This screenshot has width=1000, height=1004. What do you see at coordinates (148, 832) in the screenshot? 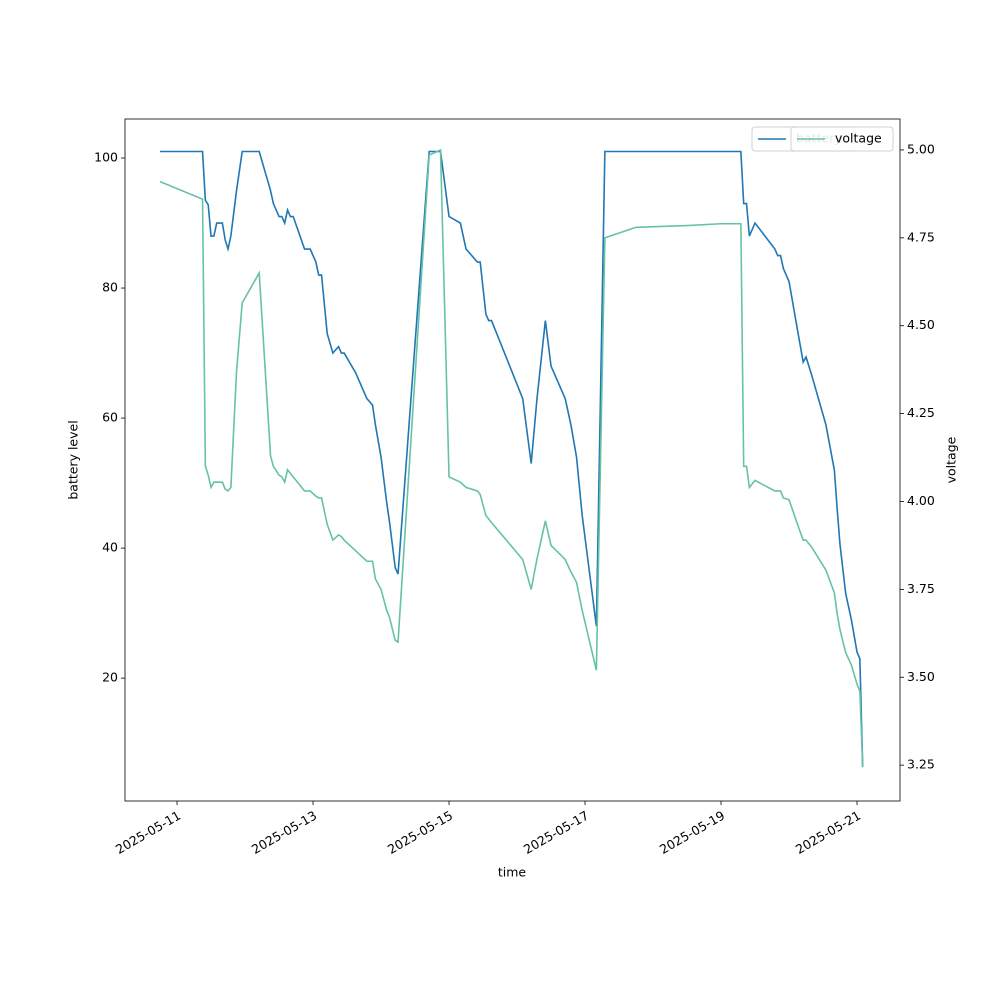
I see `x-tick-label: 2025-05-11` at bounding box center [148, 832].